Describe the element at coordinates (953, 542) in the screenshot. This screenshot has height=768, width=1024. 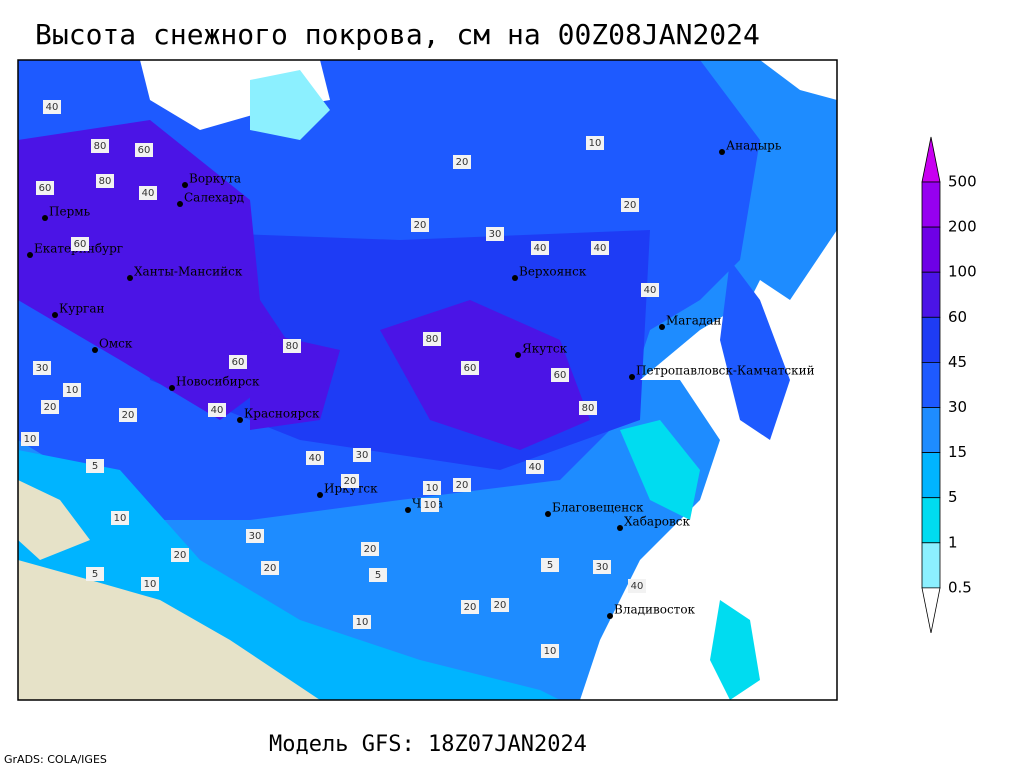
I see `legend-label: 1` at that location.